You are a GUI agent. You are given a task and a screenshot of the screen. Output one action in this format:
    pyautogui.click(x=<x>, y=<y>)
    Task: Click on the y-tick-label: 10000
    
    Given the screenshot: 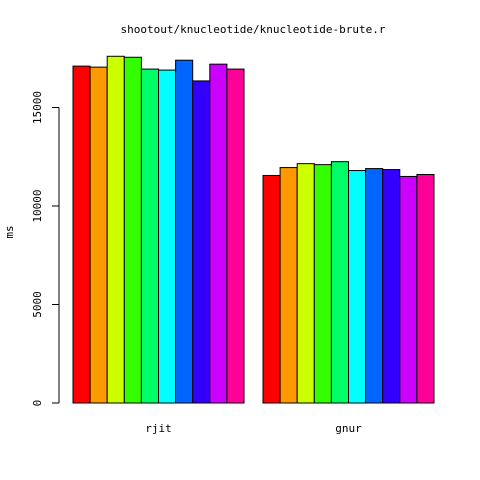 What is the action you would take?
    pyautogui.click(x=37, y=205)
    